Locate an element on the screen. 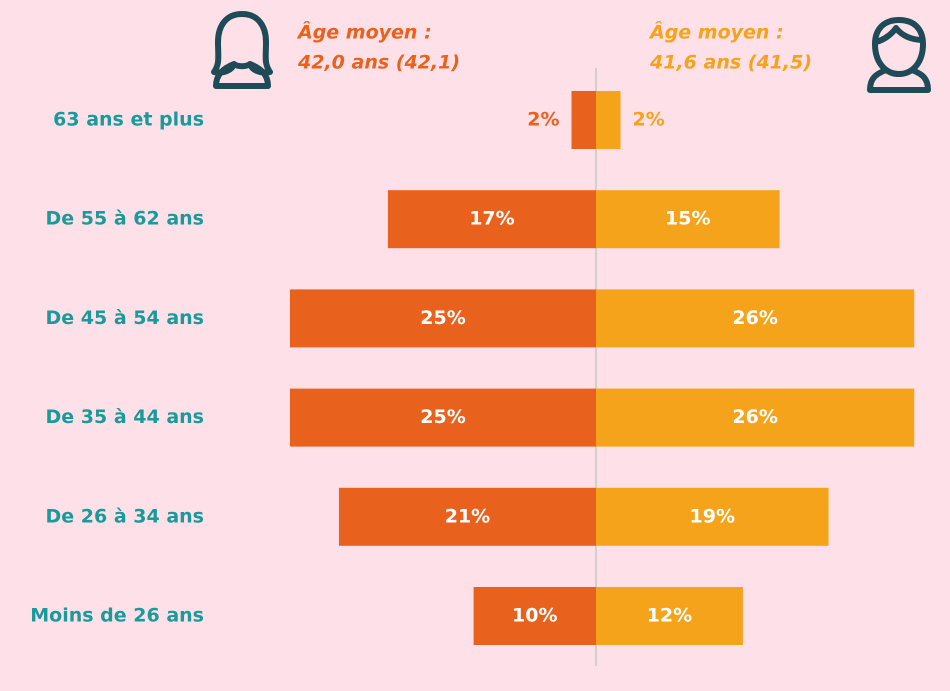 This screenshot has width=950, height=691. category-label: De 26 à 34 ans is located at coordinates (125, 516).